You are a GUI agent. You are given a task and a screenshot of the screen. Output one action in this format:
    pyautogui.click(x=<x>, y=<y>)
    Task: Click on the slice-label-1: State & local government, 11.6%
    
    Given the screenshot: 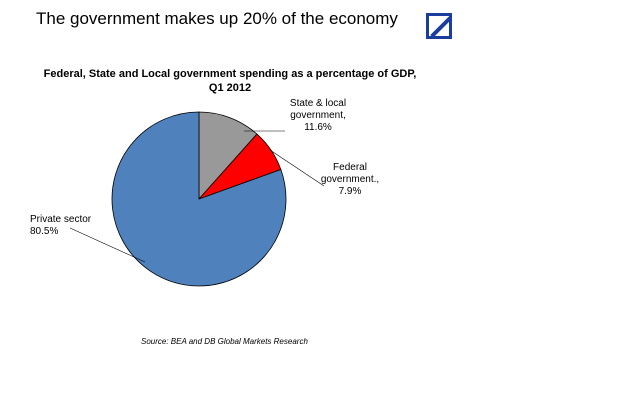 What is the action you would take?
    pyautogui.click(x=318, y=115)
    